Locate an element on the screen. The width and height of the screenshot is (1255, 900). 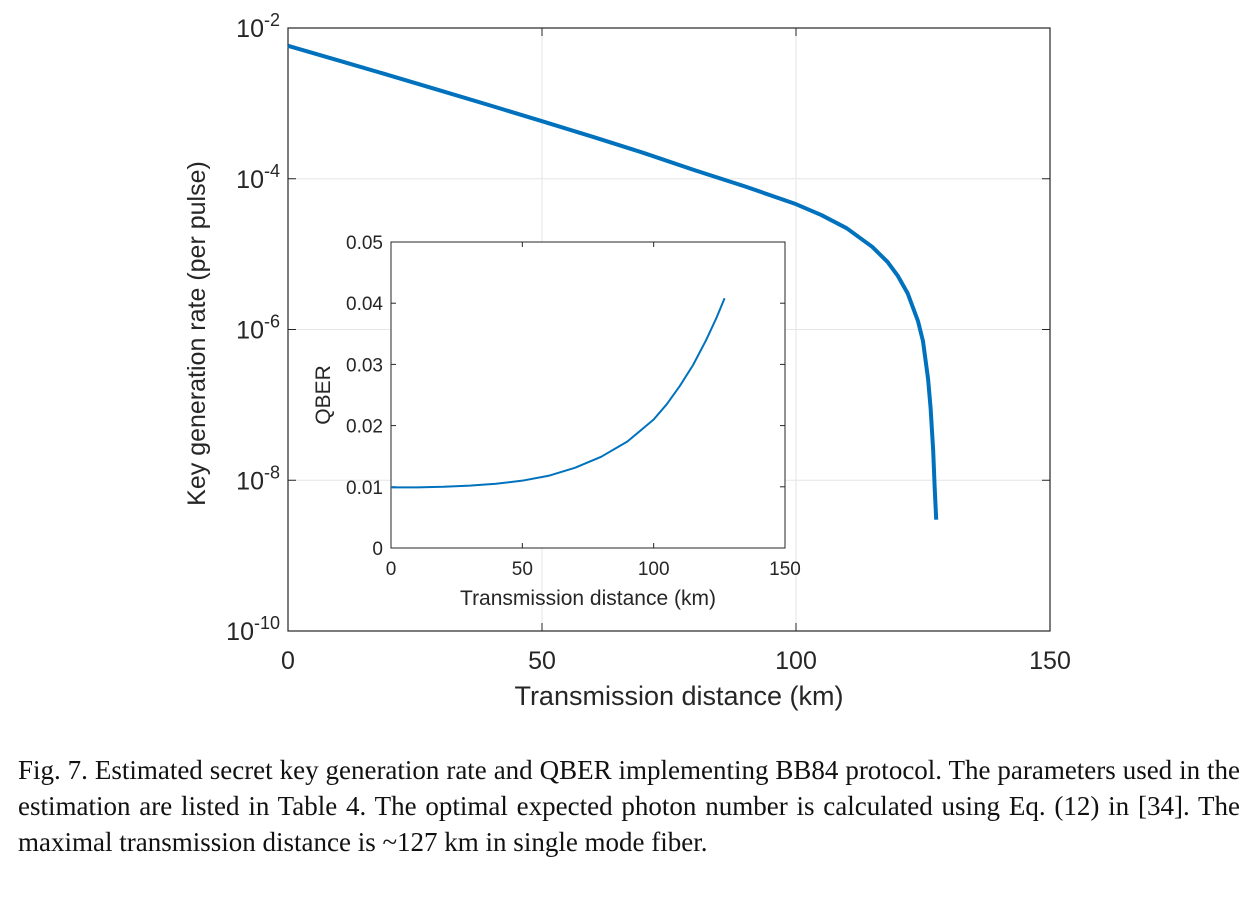
main-y-axis-label: Key generation rate (per pulse) is located at coordinates (197, 333).